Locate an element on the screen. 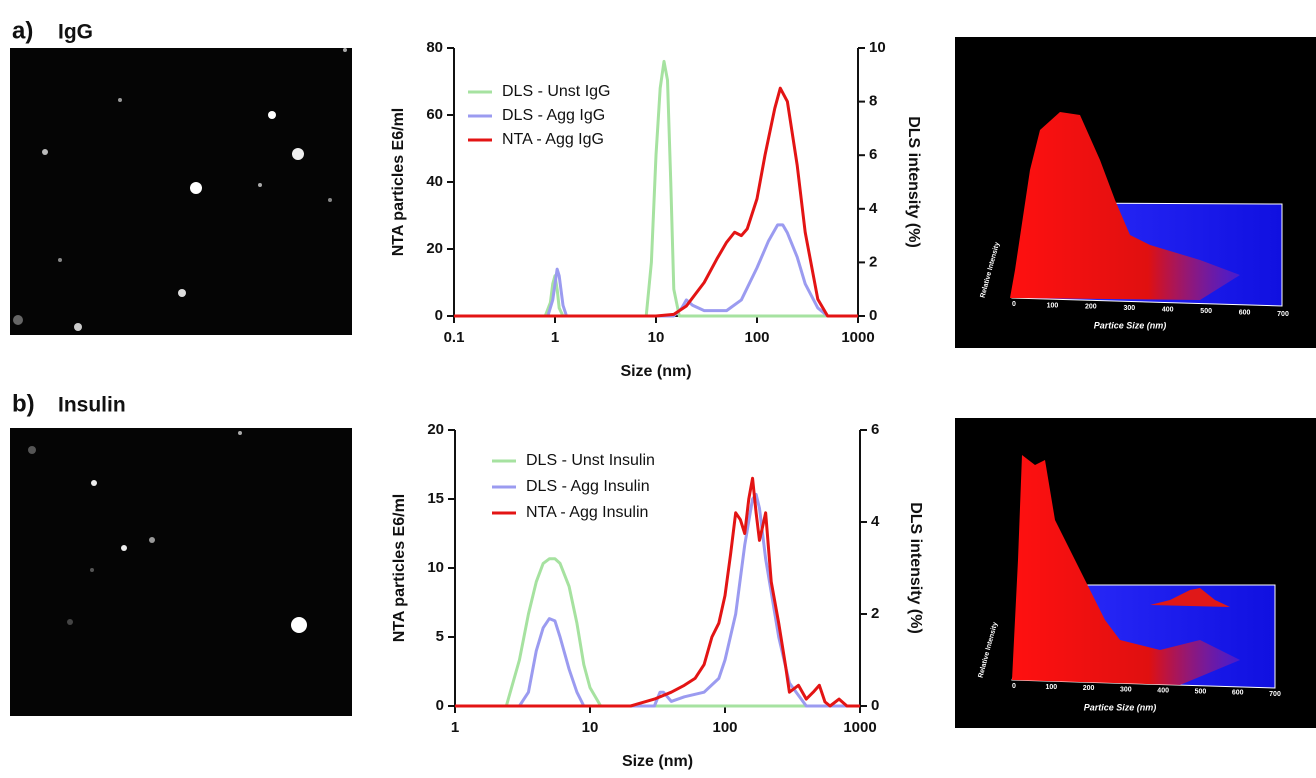 This screenshot has height=778, width=1316. y2-tick-label: 10 is located at coordinates (877, 47).